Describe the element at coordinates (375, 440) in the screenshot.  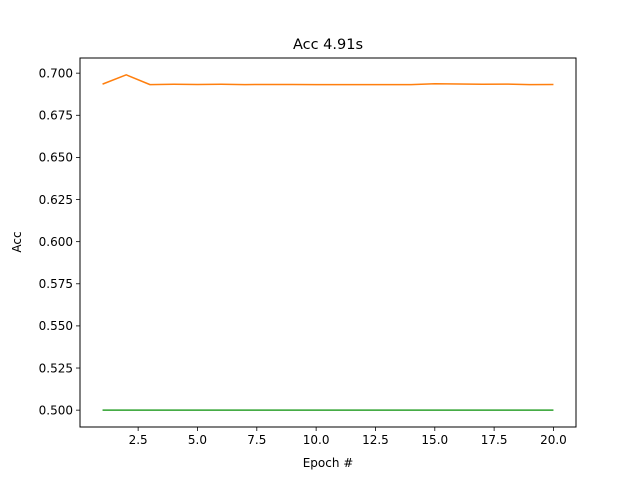
I see `x-tick-label: 12.5` at that location.